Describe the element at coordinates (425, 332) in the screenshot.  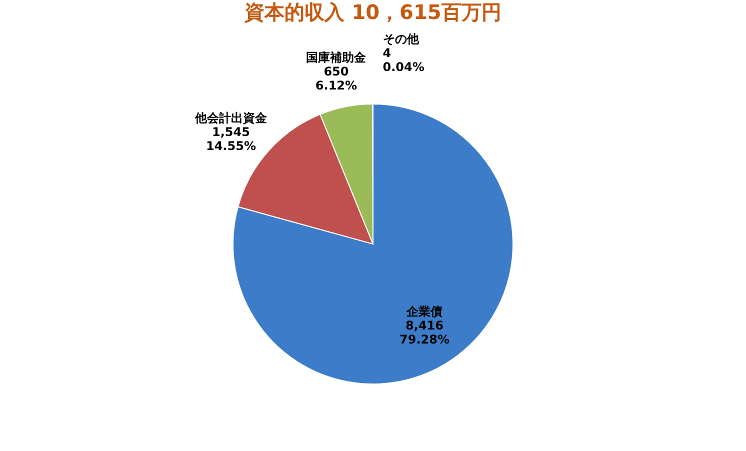
I see `data-label: 8,416 79.28%` at that location.